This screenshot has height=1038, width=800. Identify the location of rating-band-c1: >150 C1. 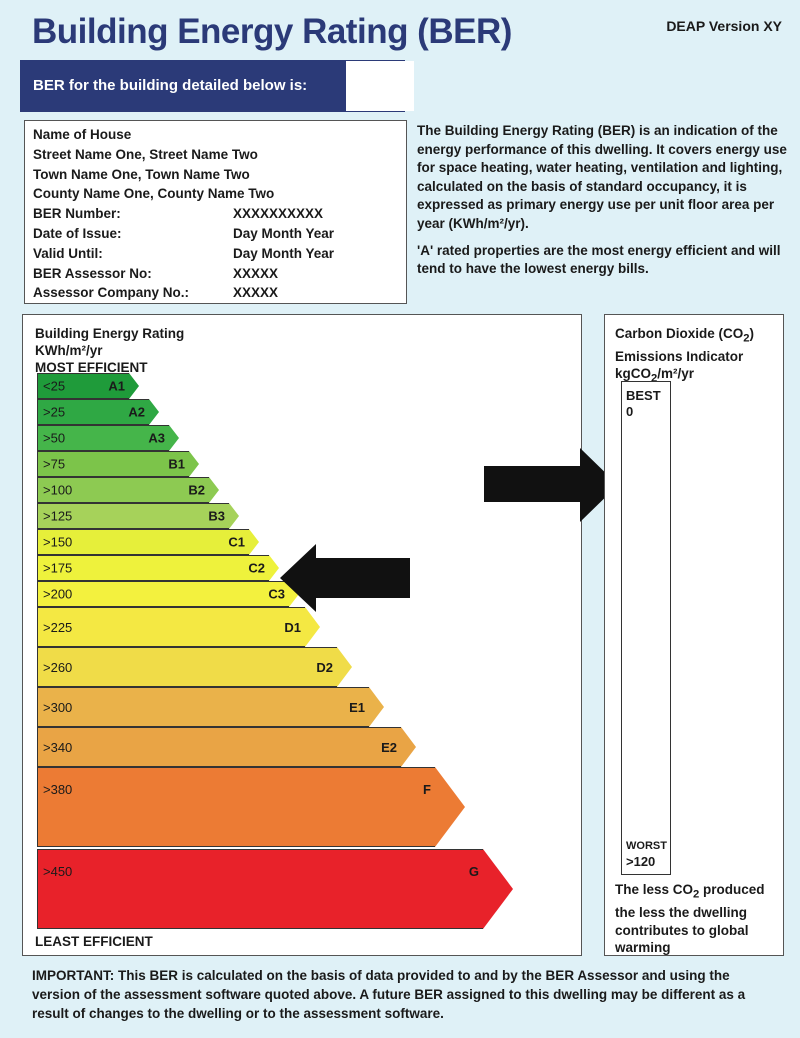
(148, 542).